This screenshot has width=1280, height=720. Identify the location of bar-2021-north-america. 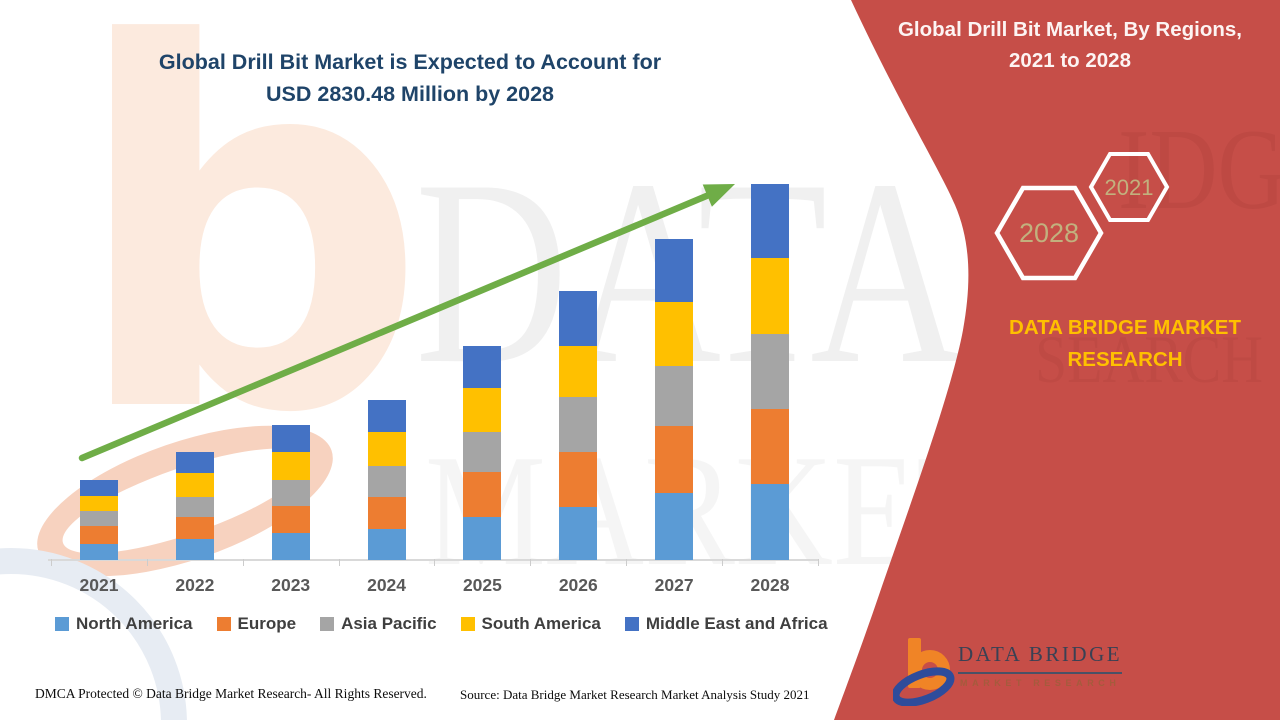
(99, 552).